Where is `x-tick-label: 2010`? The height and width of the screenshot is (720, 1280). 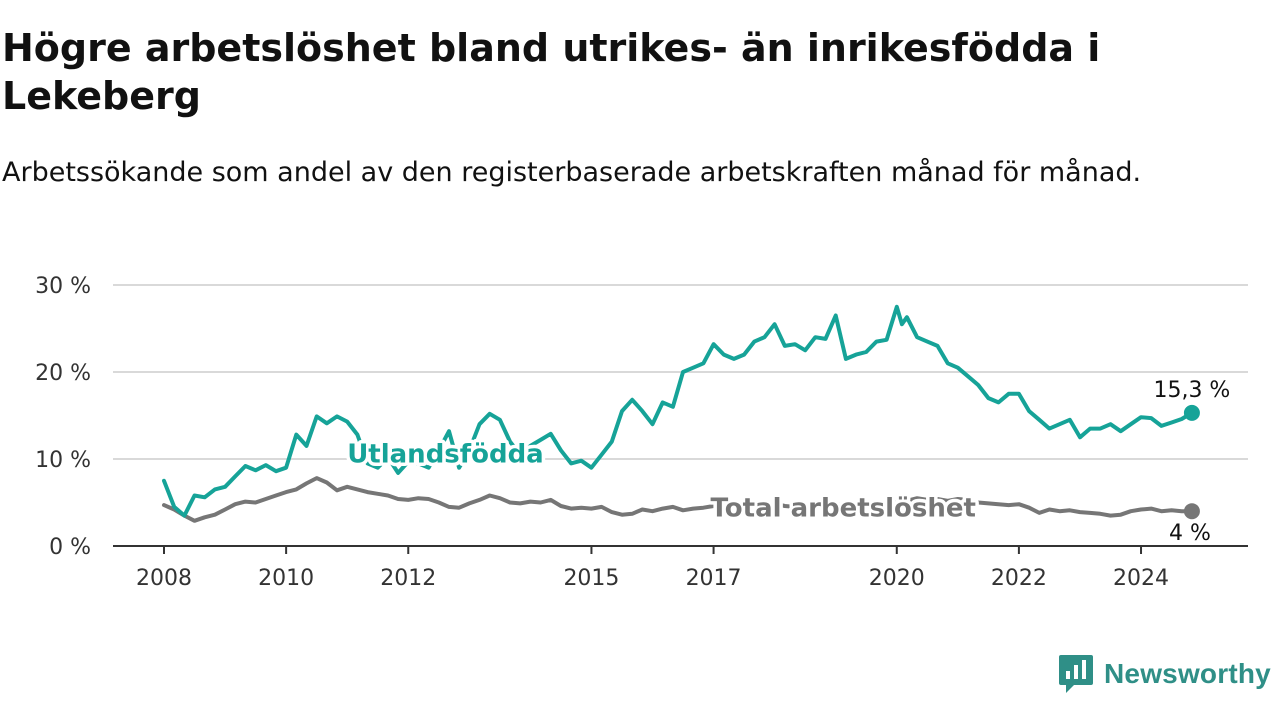 x-tick-label: 2010 is located at coordinates (286, 578).